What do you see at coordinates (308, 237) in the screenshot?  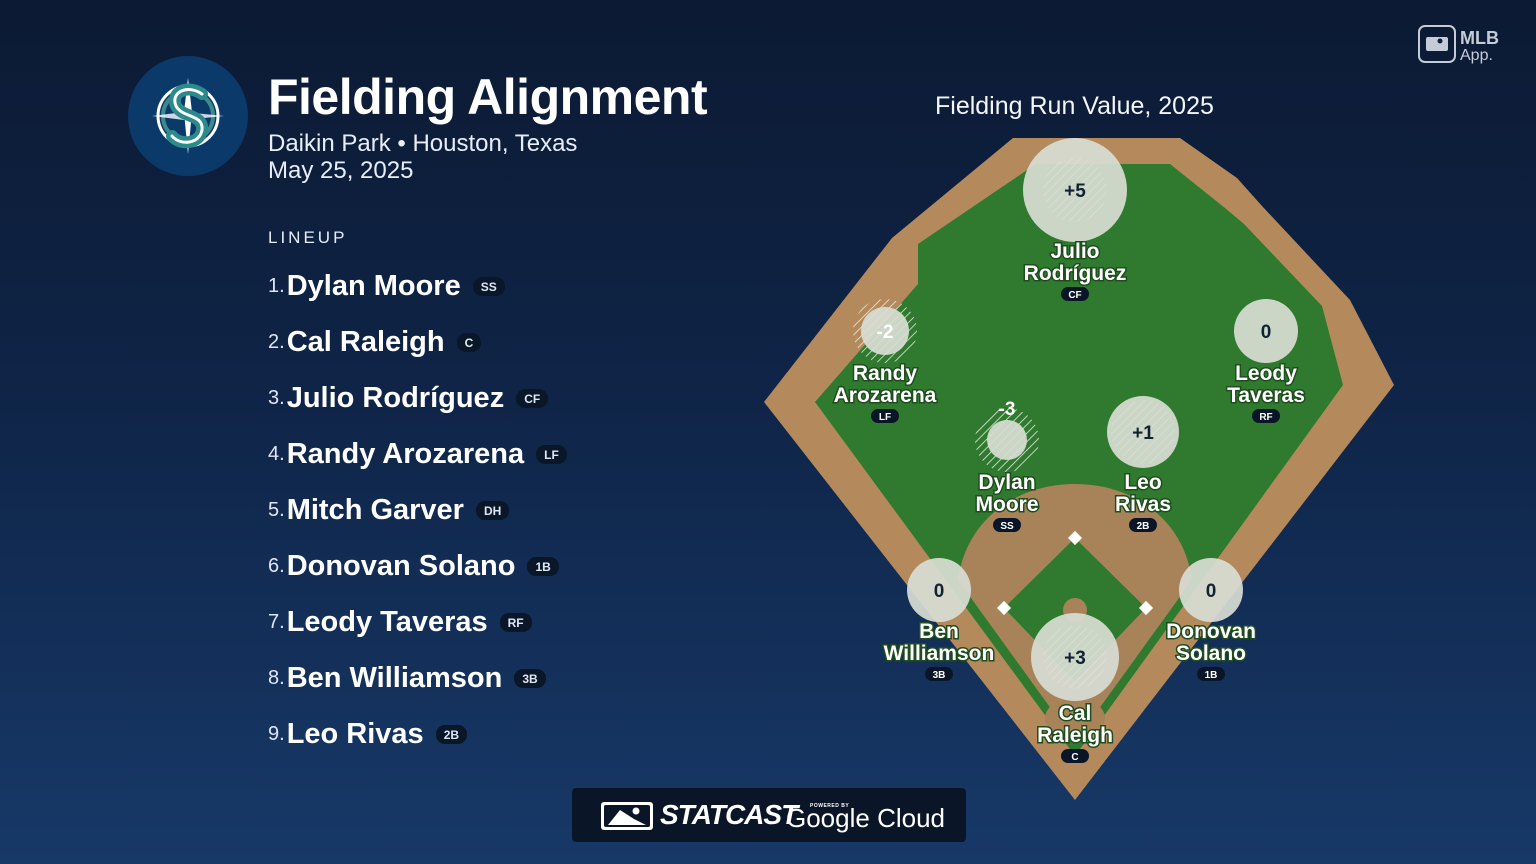 I see `lineup-heading: LINEUP` at bounding box center [308, 237].